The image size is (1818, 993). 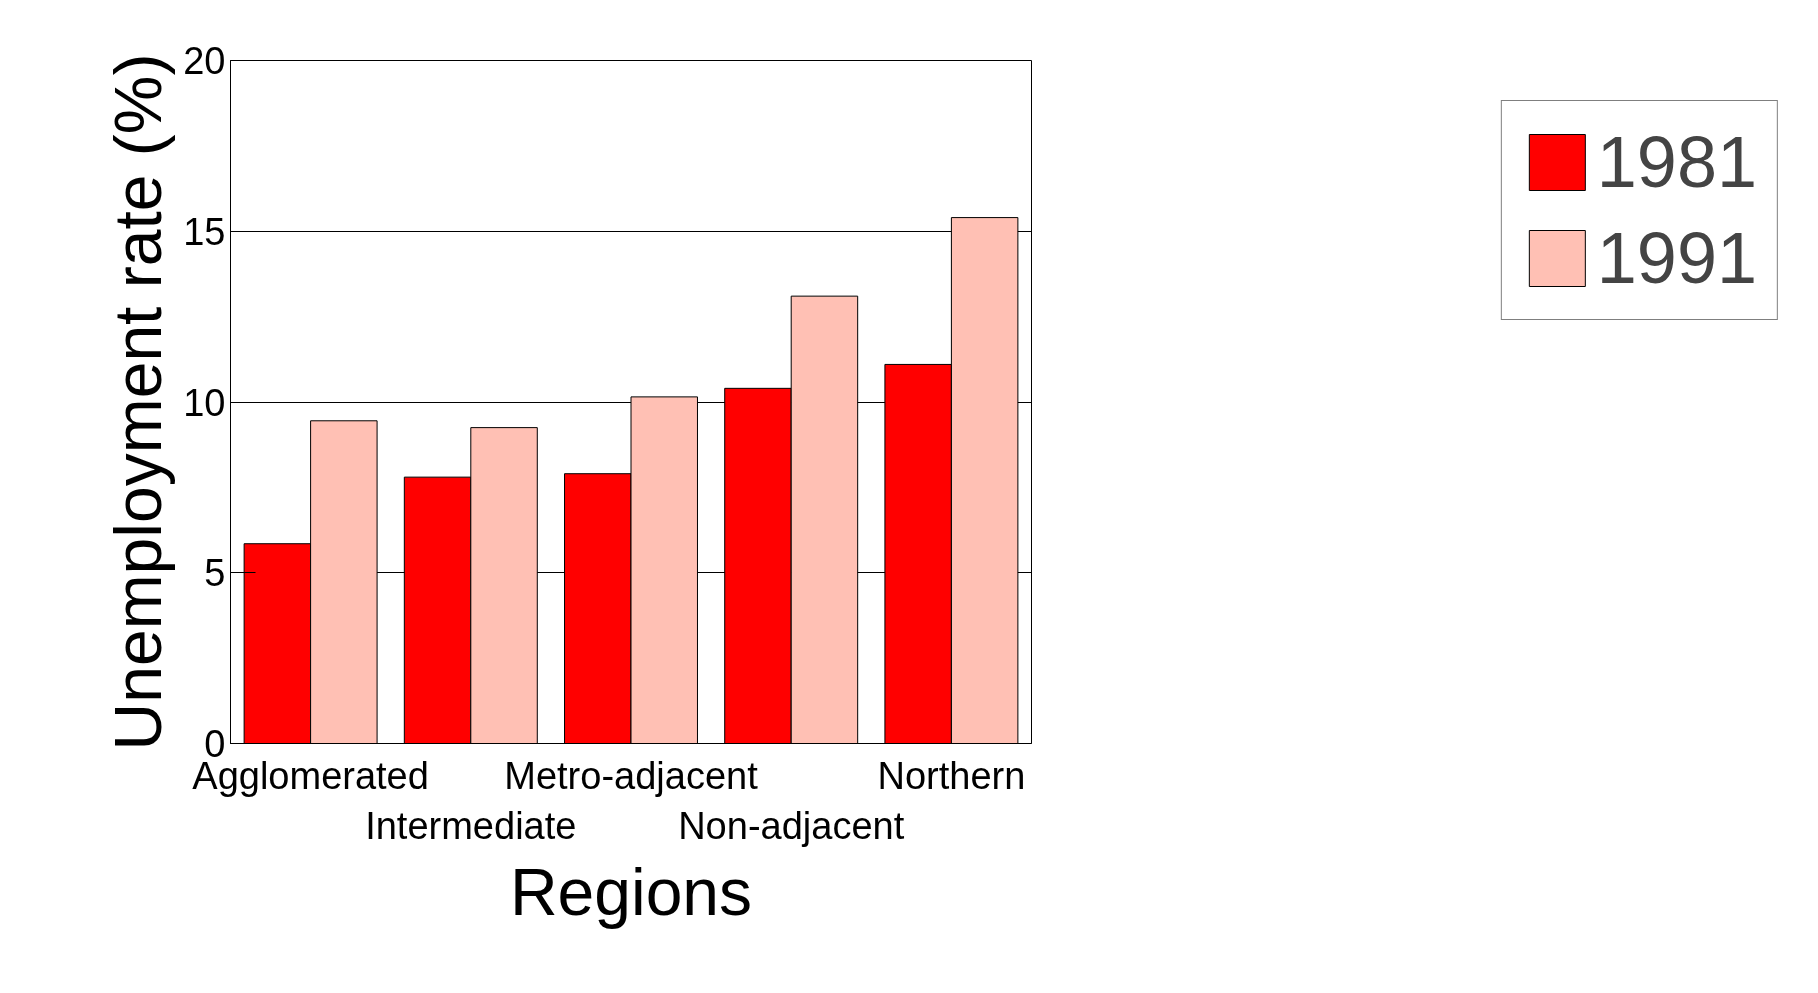 I want to click on x-tick-label: Northern, so click(x=951, y=775).